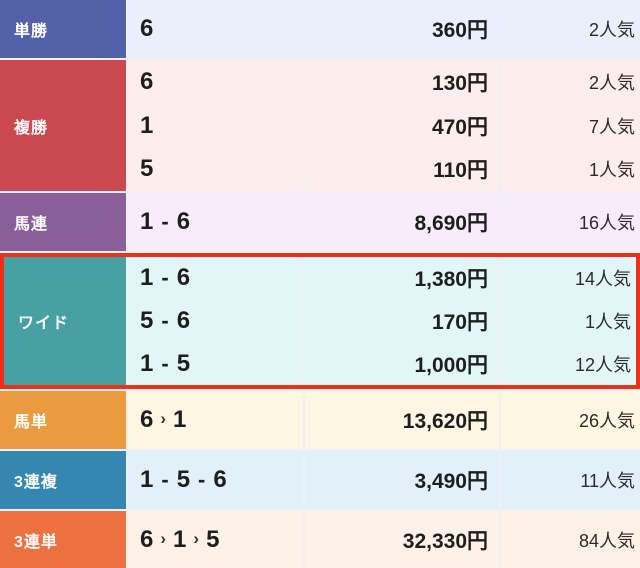 This screenshot has width=640, height=568. I want to click on combination-column: 1-6, so click(215, 222).